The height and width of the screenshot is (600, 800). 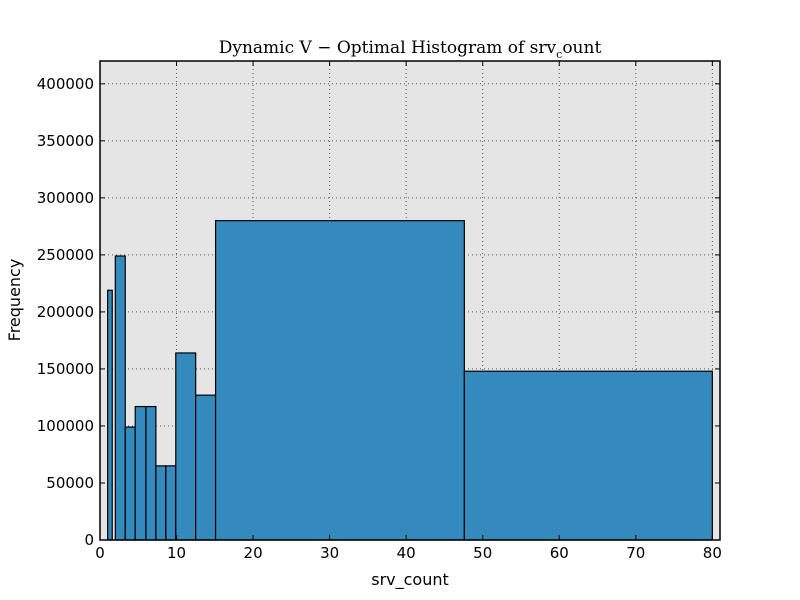 What do you see at coordinates (410, 580) in the screenshot?
I see `x-axis-label: srv_count` at bounding box center [410, 580].